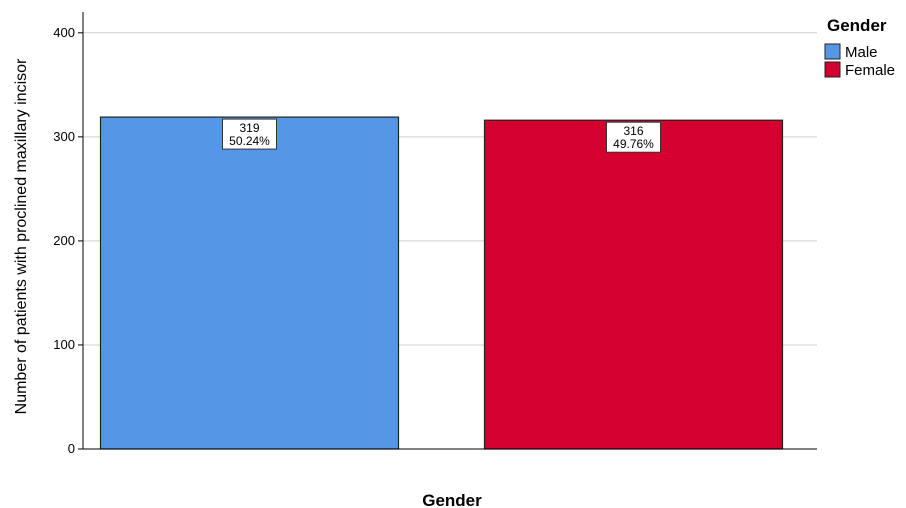 The width and height of the screenshot is (906, 508). Describe the element at coordinates (64, 240) in the screenshot. I see `y-tick-label: 200` at that location.